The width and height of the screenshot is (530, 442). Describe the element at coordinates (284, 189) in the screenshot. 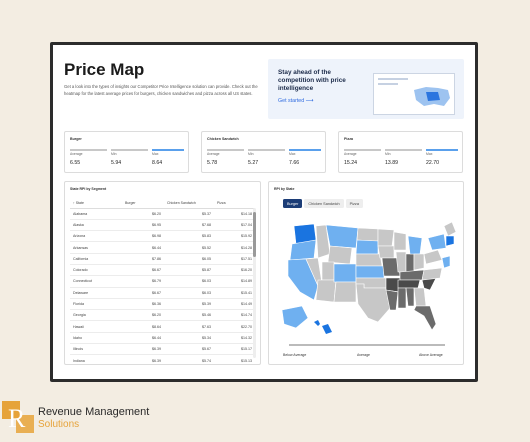

I see `map-title: RPI by State` at that location.